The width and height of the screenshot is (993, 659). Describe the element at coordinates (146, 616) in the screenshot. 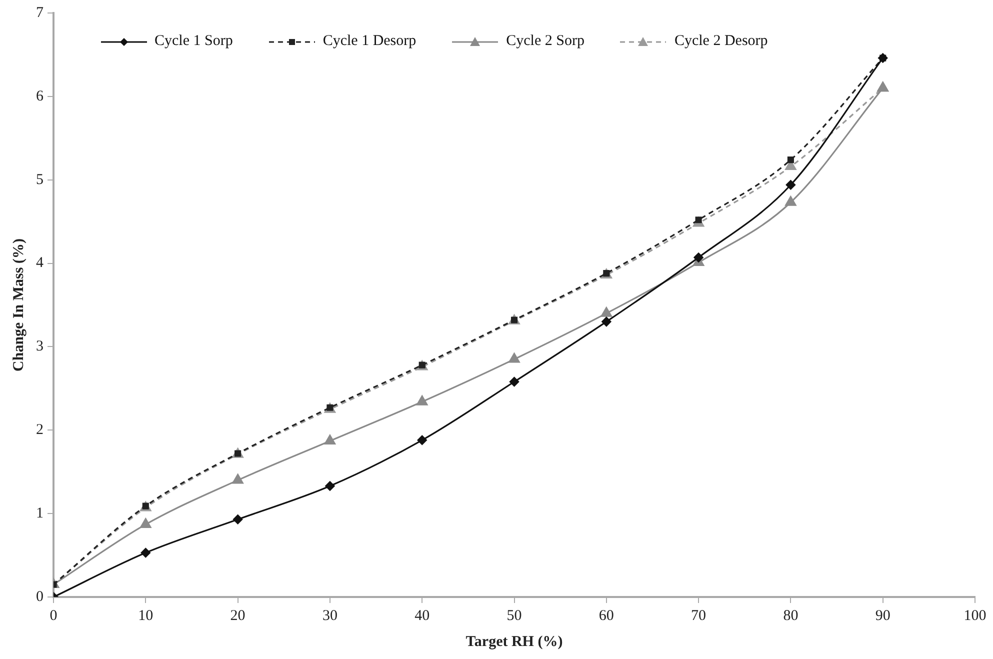

I see `x-tick-label: 10` at that location.